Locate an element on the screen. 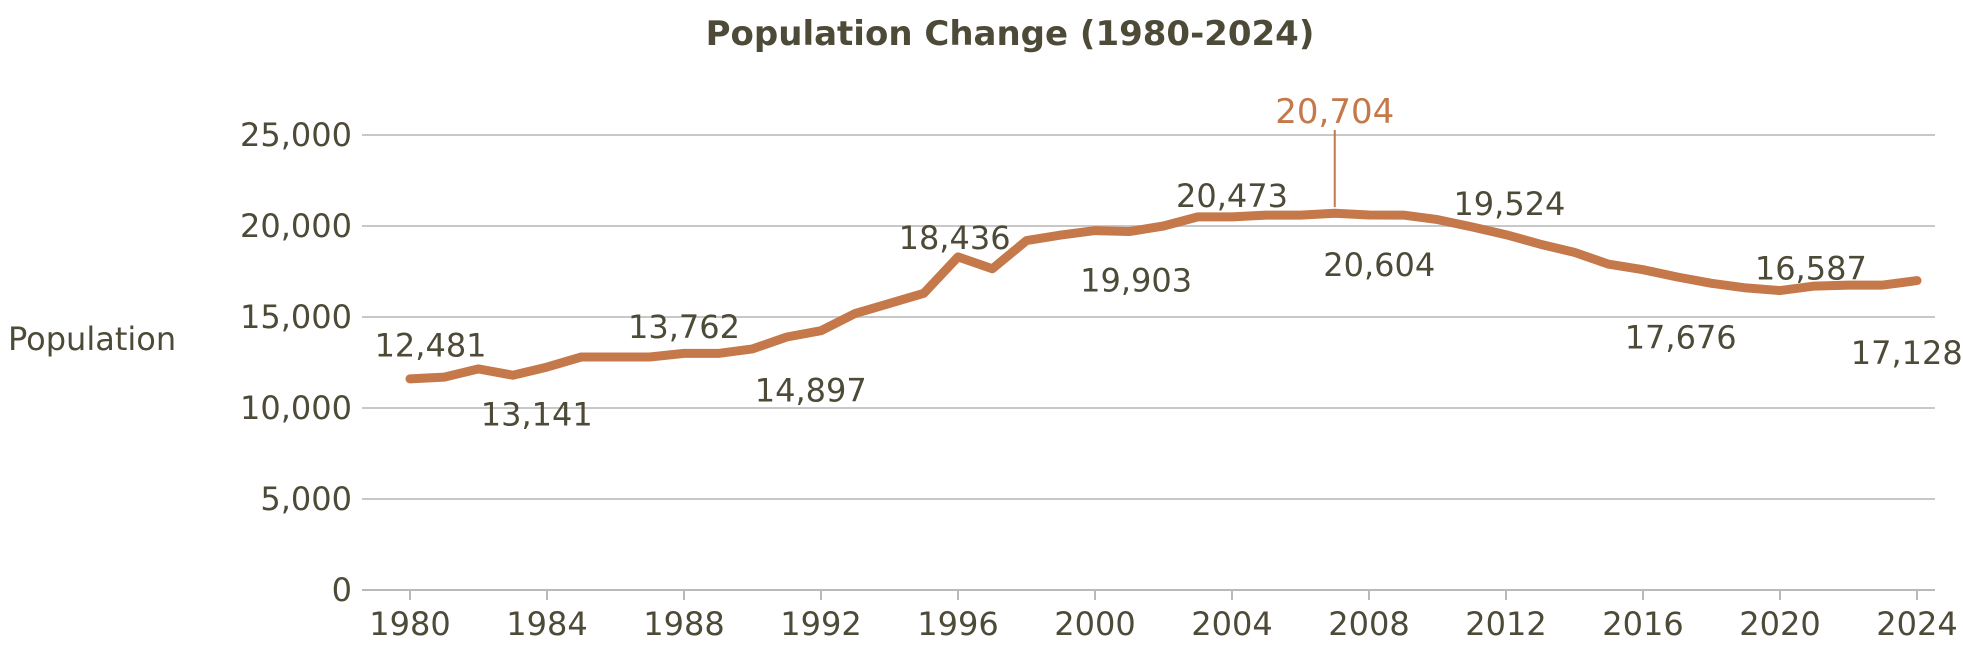  y-tick-label: 5,000 is located at coordinates (306, 499).